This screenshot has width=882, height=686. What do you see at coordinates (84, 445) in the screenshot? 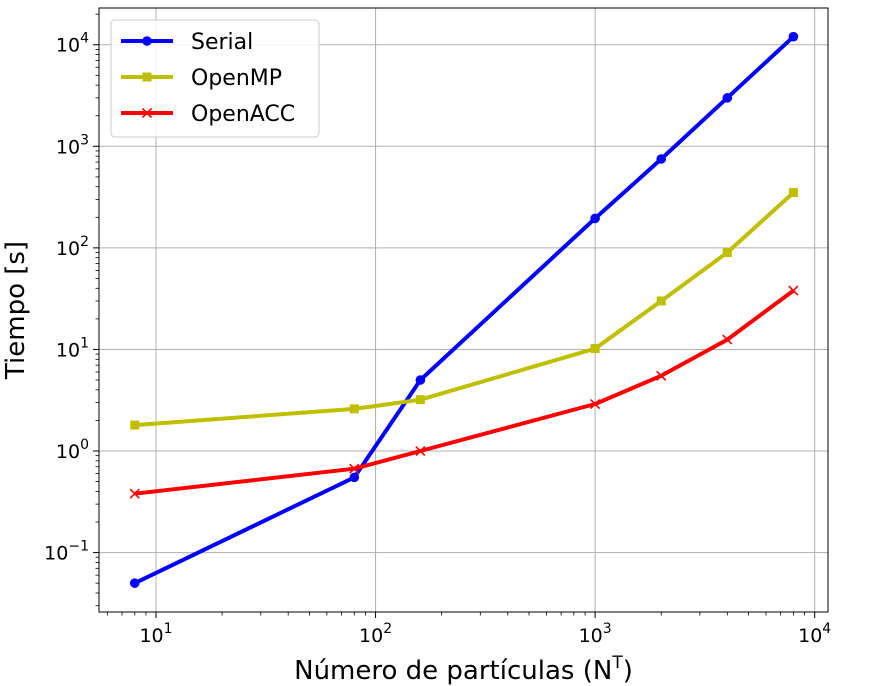
I see `y-tick-label-exponent: 0` at bounding box center [84, 445].